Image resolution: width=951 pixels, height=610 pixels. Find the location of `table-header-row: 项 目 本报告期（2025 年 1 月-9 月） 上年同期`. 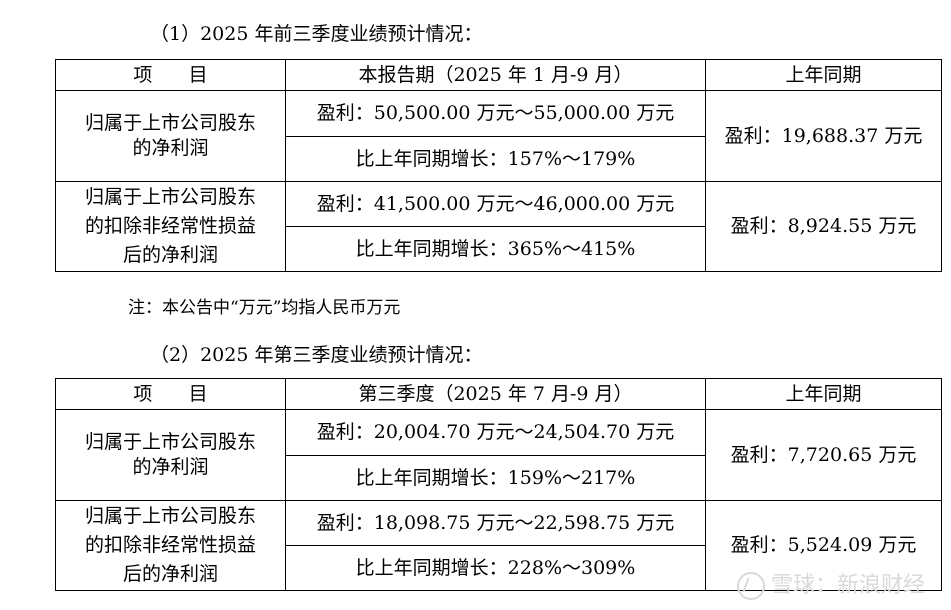

table-header-row: 项 目 本报告期（2025 年 1 月-9 月） 上年同期 is located at coordinates (498, 75).